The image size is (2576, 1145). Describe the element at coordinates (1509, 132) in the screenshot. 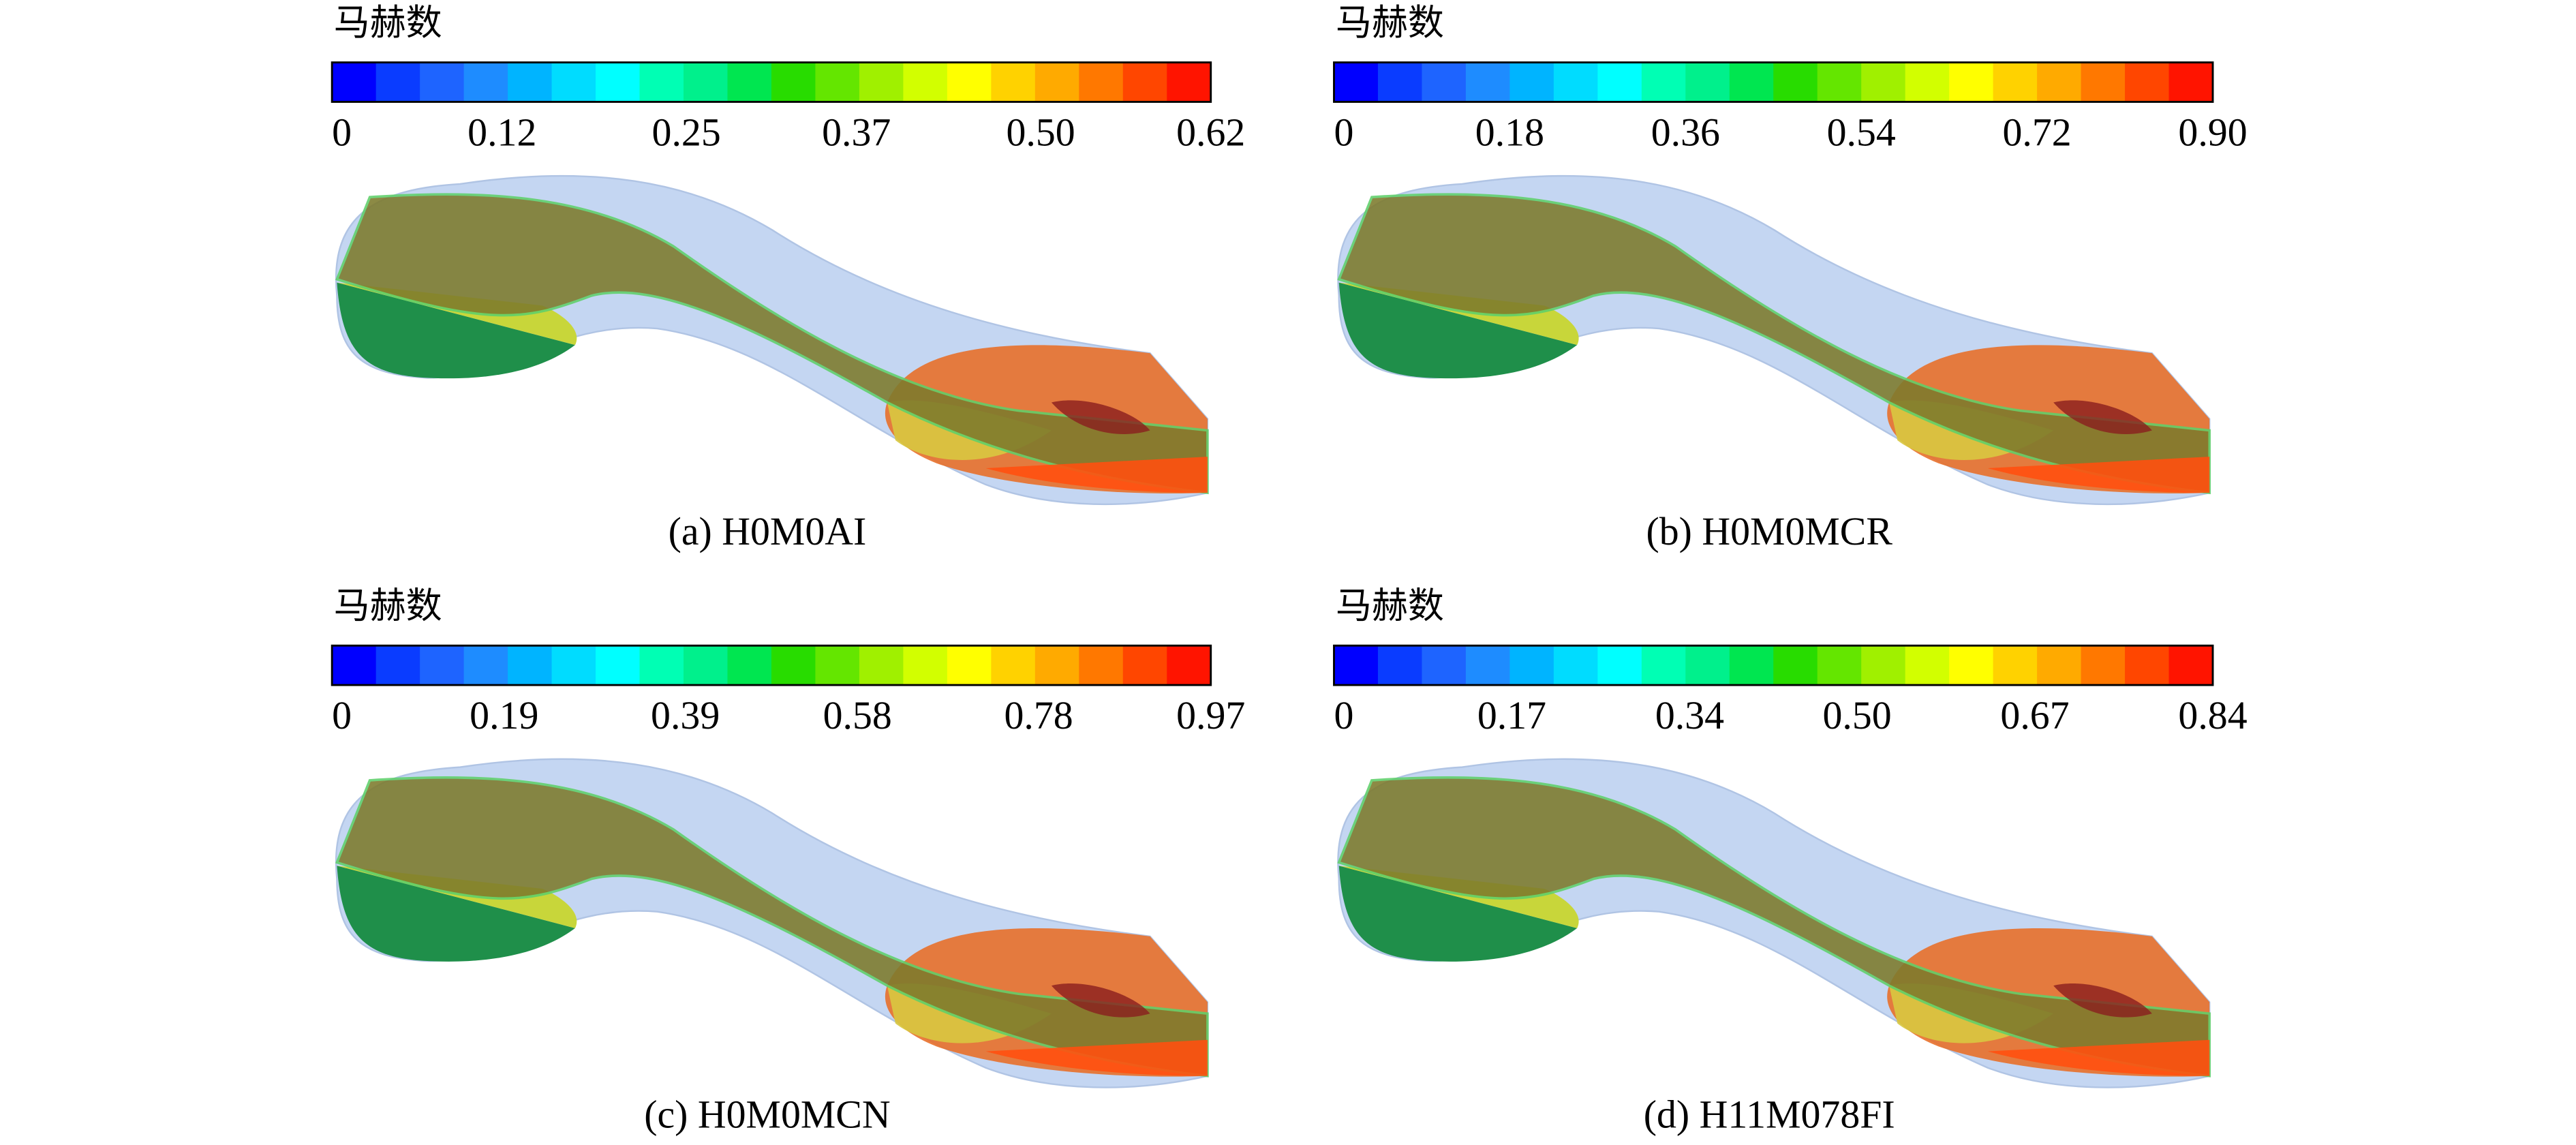

I see `colorbar-tick-label: 0.18` at that location.